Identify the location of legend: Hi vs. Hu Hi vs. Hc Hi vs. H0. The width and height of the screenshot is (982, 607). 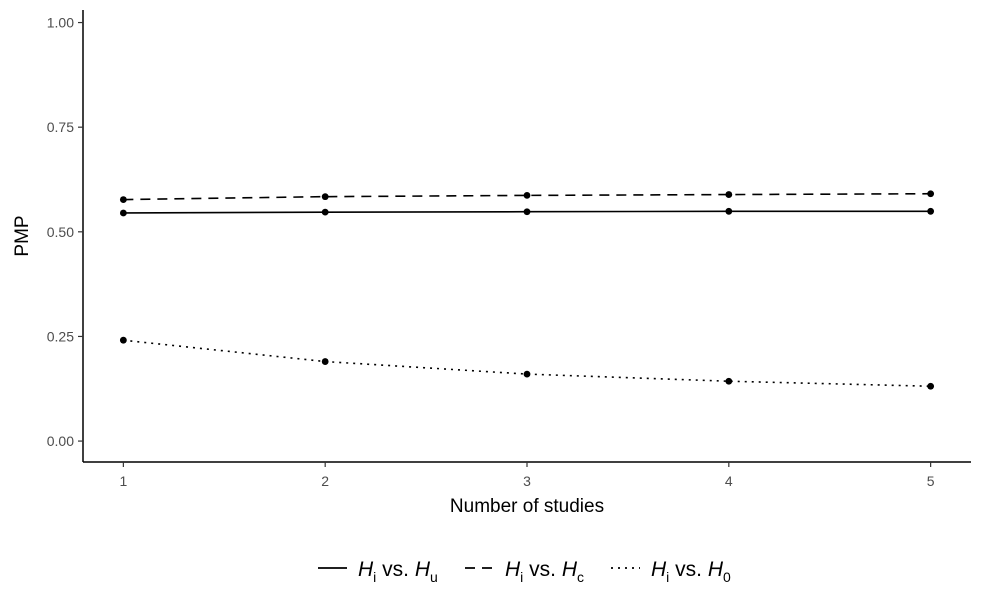
(524, 571).